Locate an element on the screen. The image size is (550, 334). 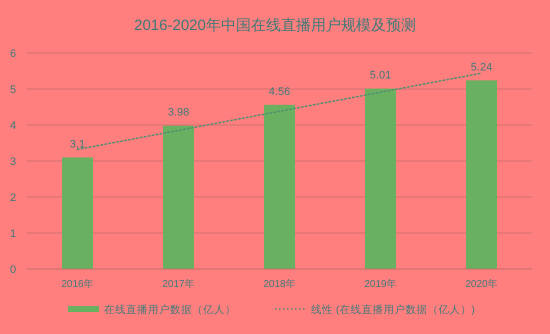
chart-title: 2016-2020年中国在线直播用户规模及预测 is located at coordinates (275, 25).